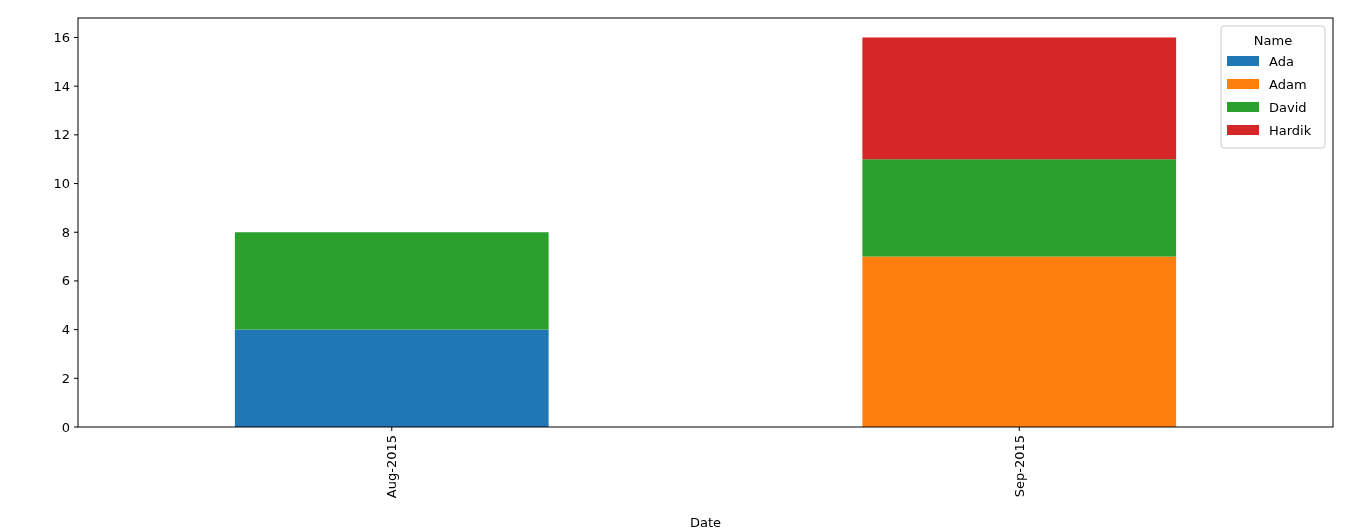 The image size is (1367, 530). Describe the element at coordinates (1288, 107) in the screenshot. I see `legend-label: David` at that location.